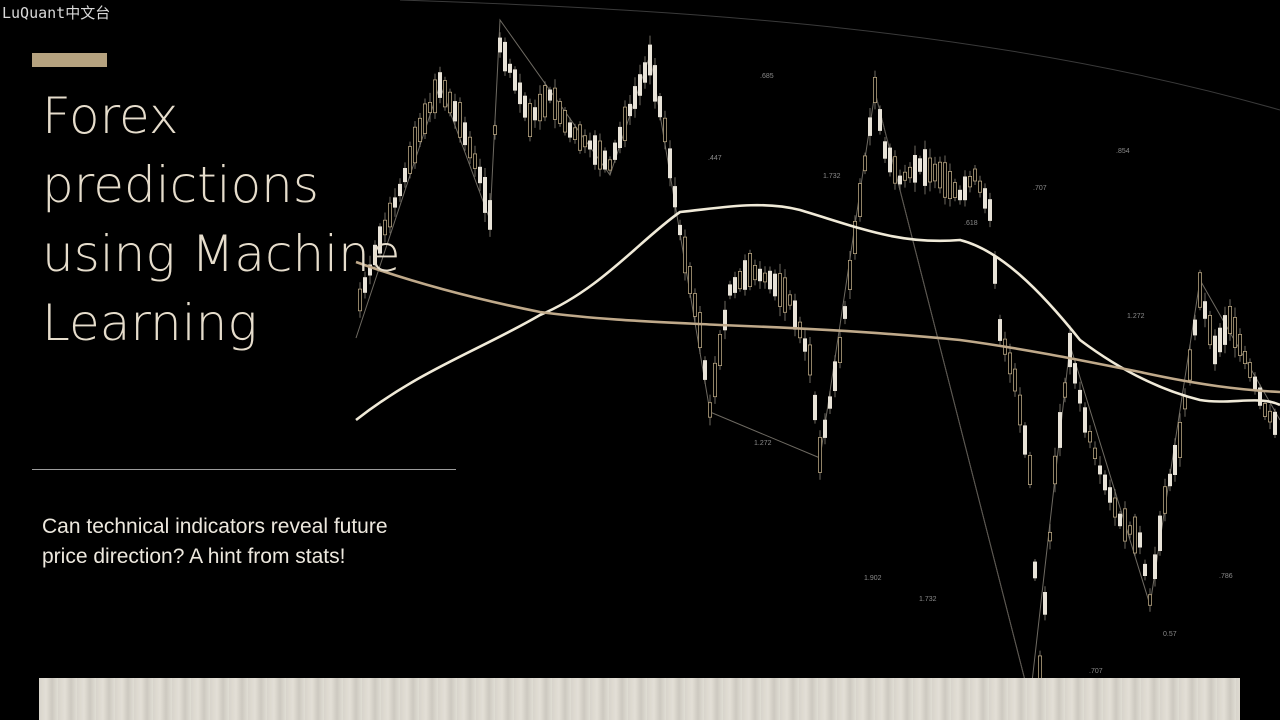 The image size is (1280, 720). Describe the element at coordinates (952, 396) in the screenshot. I see `trend-line` at that location.